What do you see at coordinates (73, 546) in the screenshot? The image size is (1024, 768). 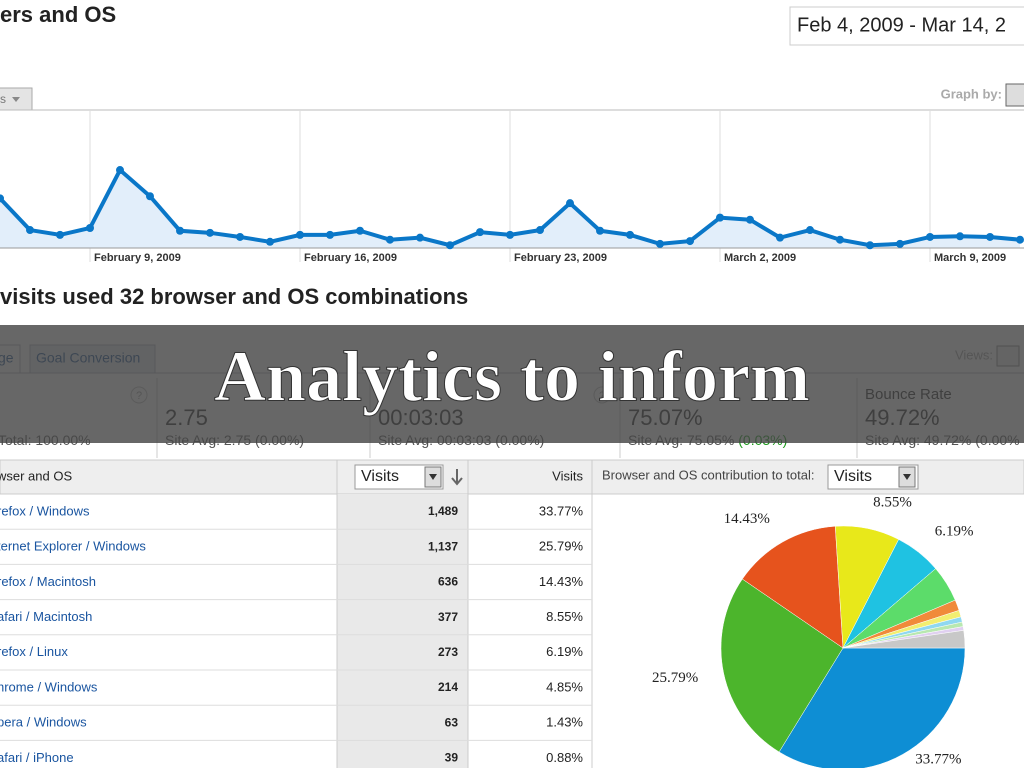 I see `row-name: ternet Explorer / Windows` at bounding box center [73, 546].